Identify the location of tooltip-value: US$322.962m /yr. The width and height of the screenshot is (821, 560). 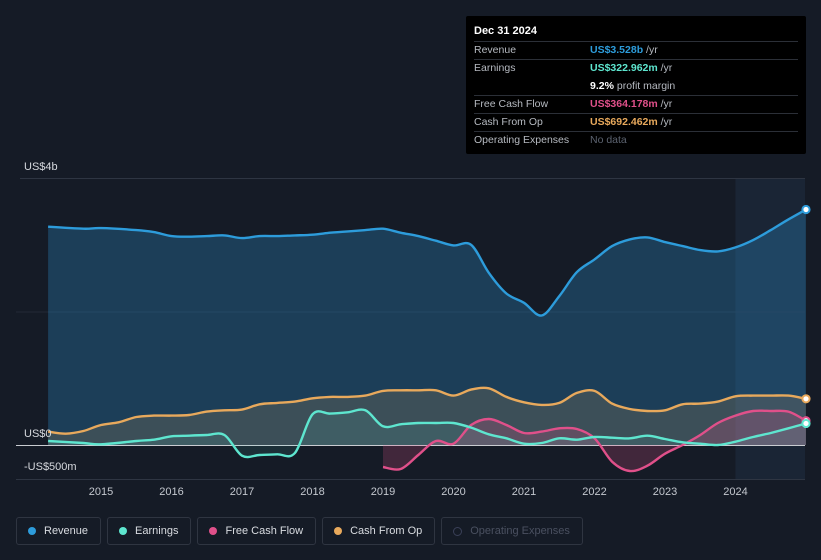
(694, 68).